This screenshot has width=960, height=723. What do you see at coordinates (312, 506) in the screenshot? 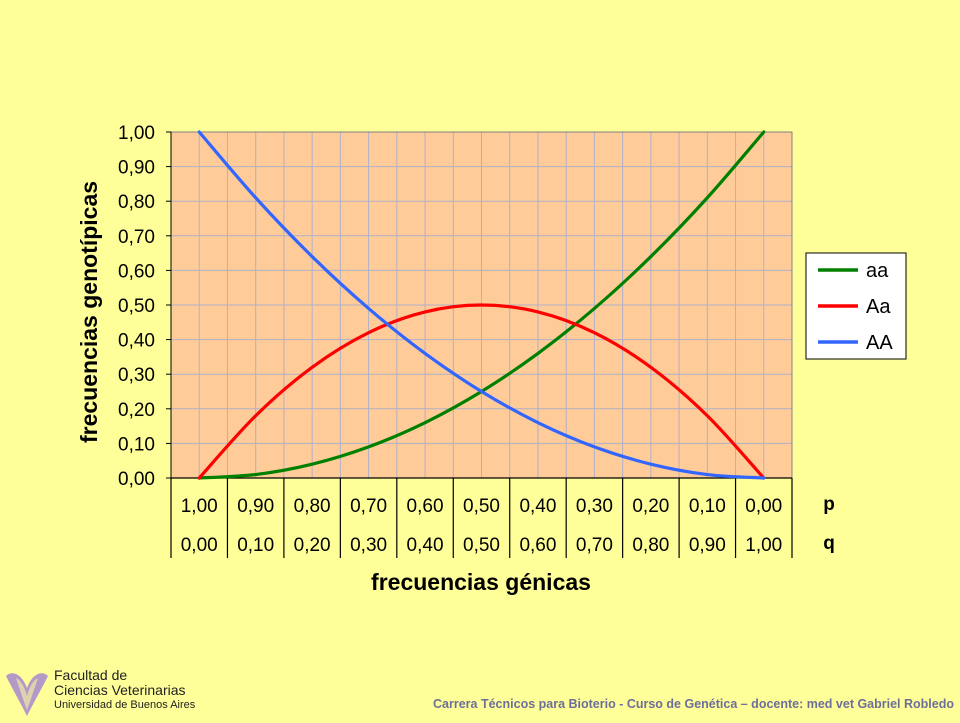
I see `x-tick-label-p: 0,80` at bounding box center [312, 506].